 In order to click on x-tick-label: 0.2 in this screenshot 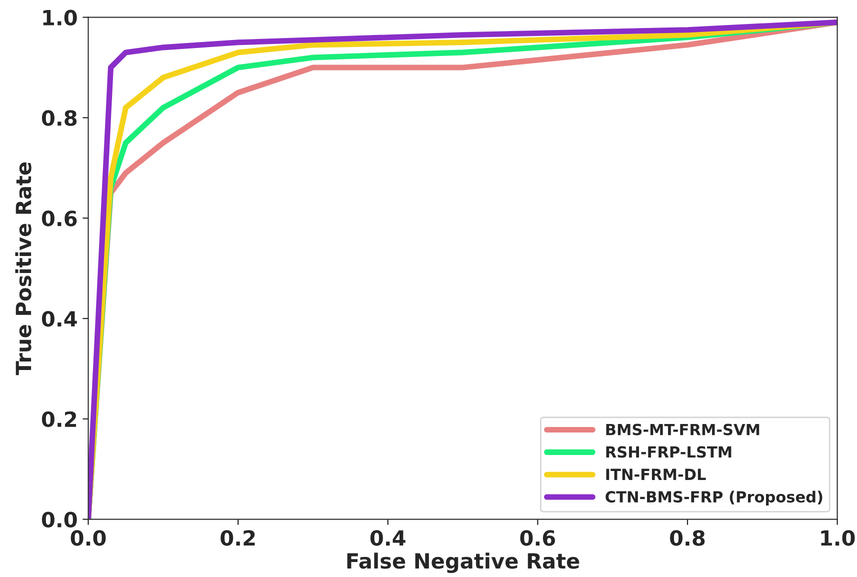, I will do `click(237, 538)`.